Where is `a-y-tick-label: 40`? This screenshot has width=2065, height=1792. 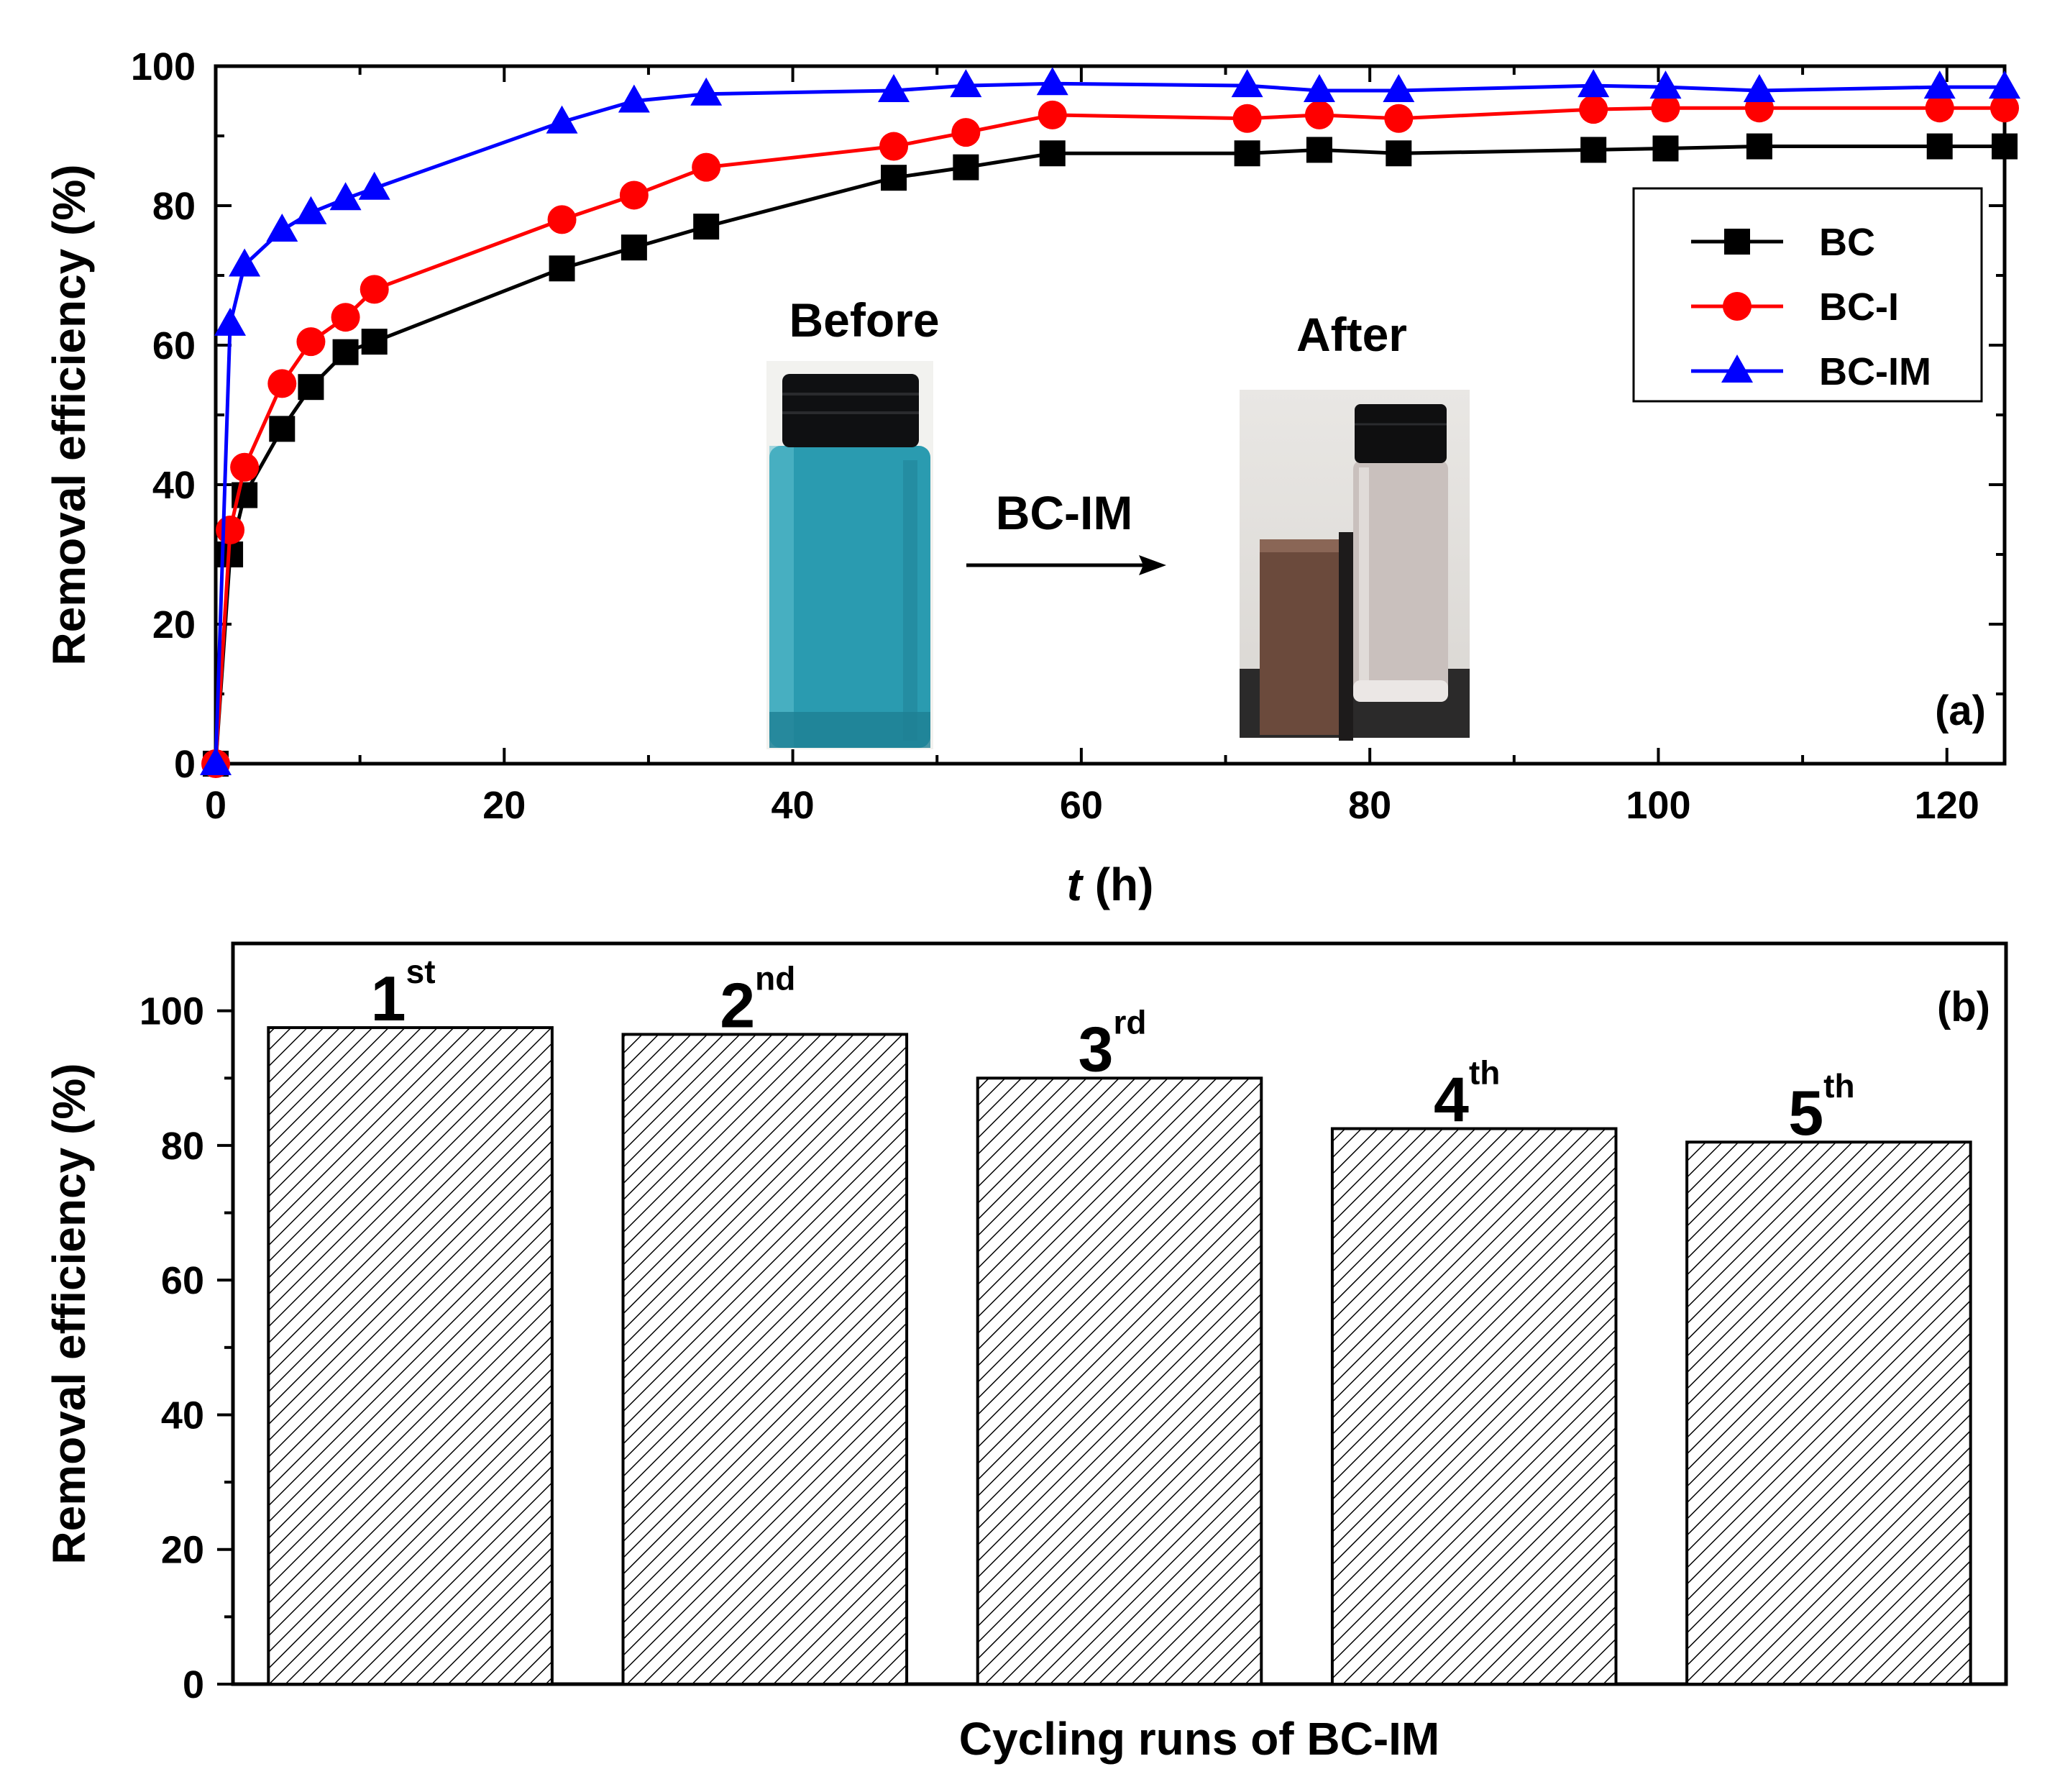 a-y-tick-label: 40 is located at coordinates (174, 485).